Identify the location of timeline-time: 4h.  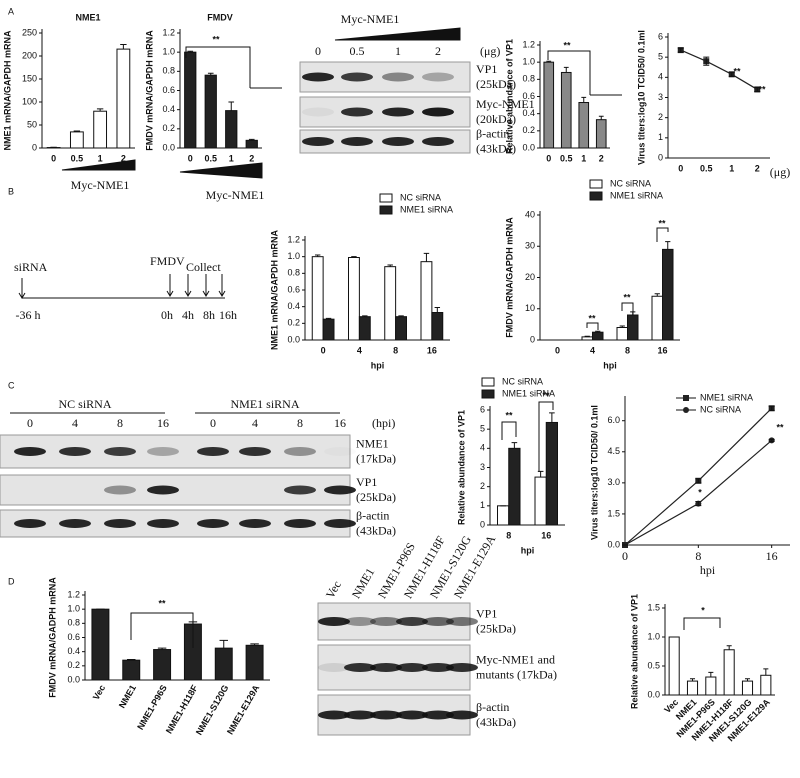
(188, 315).